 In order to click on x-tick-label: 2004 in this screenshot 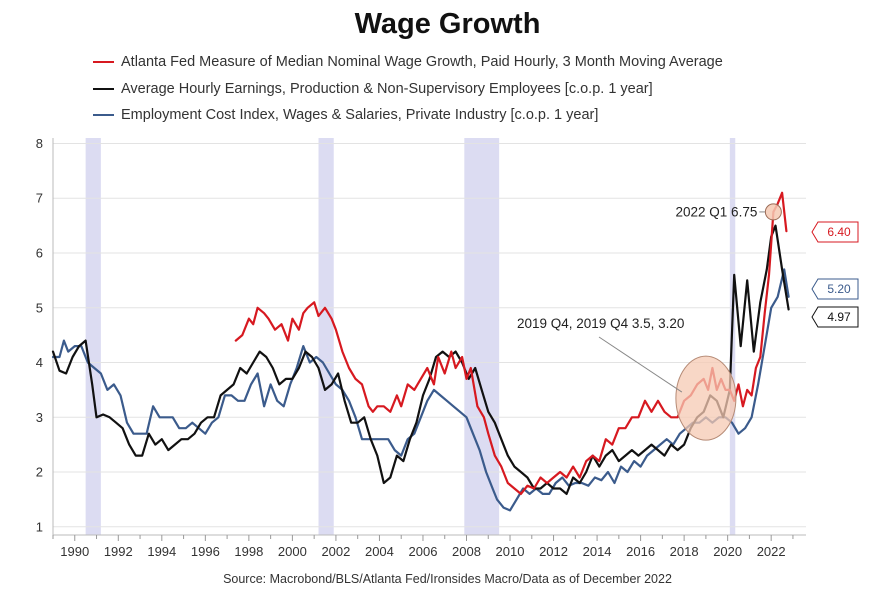, I will do `click(379, 551)`.